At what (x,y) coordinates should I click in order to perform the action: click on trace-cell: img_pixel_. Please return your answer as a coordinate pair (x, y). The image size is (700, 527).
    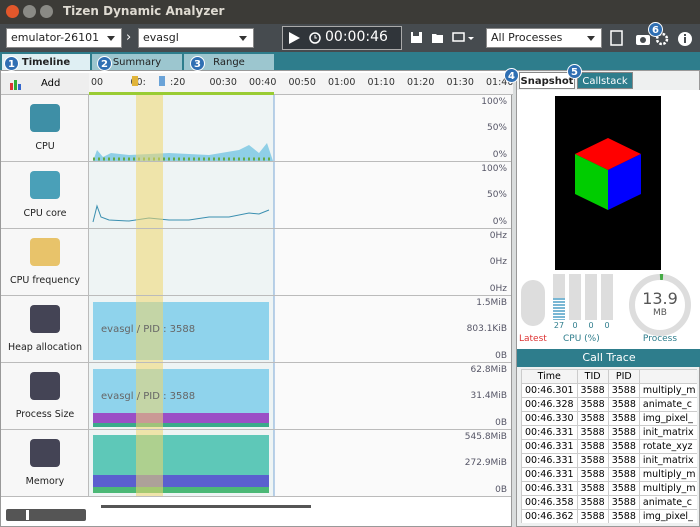
    Looking at the image, I should click on (667, 418).